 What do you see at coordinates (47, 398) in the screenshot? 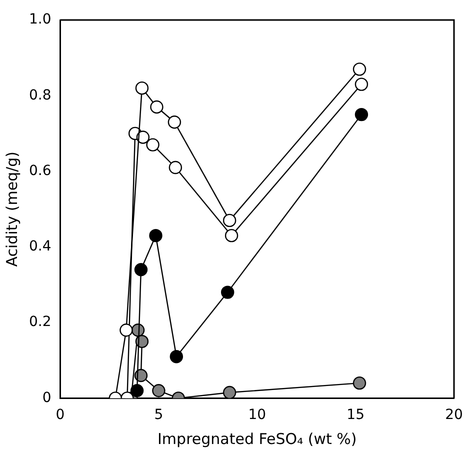
I see `y-tick-label: 0` at bounding box center [47, 398].